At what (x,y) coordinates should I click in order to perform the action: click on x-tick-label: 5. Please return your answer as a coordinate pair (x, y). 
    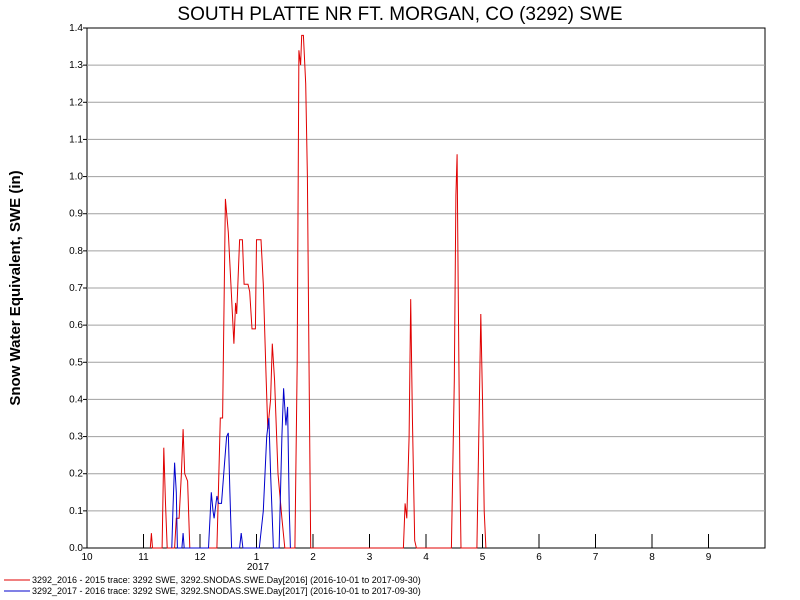
    Looking at the image, I should click on (483, 557).